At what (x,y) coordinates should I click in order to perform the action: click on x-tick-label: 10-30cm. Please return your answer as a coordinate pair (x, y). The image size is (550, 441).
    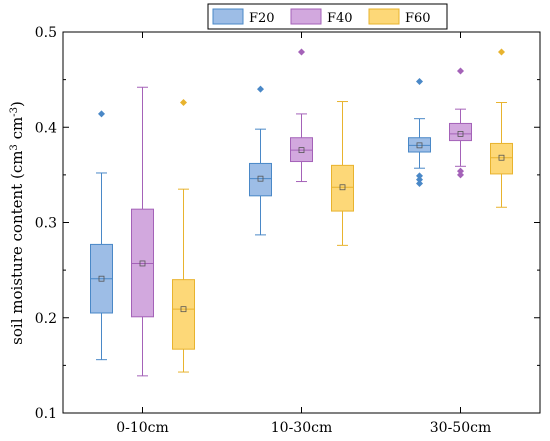
    Looking at the image, I should click on (301, 428).